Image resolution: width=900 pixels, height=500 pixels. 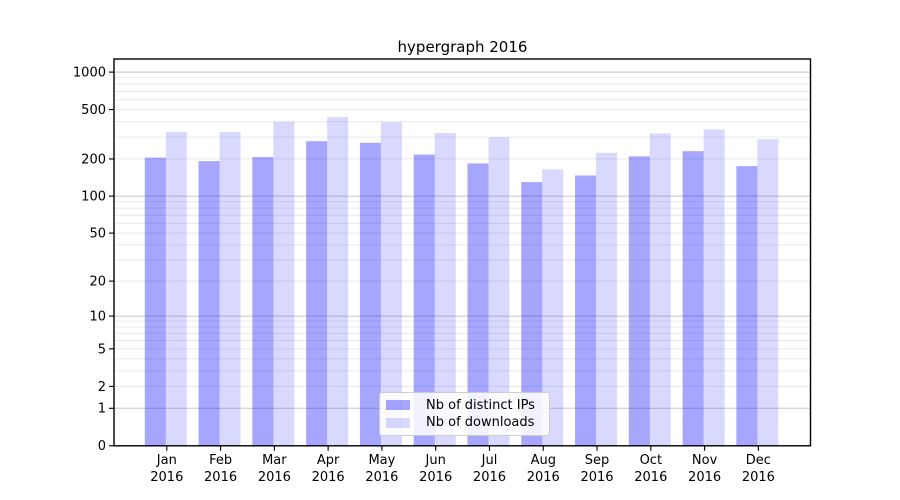 What do you see at coordinates (102, 387) in the screenshot?
I see `y-tick-label: 2` at bounding box center [102, 387].